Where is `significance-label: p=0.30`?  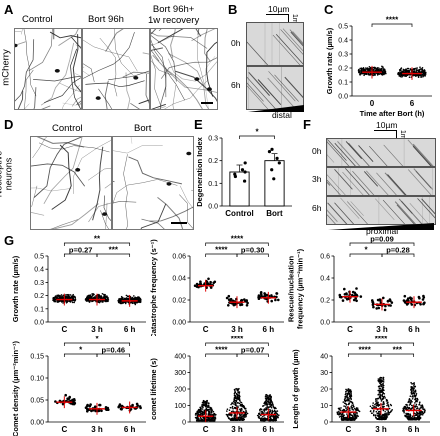 significance-label: p=0.30 is located at coordinates (253, 250).